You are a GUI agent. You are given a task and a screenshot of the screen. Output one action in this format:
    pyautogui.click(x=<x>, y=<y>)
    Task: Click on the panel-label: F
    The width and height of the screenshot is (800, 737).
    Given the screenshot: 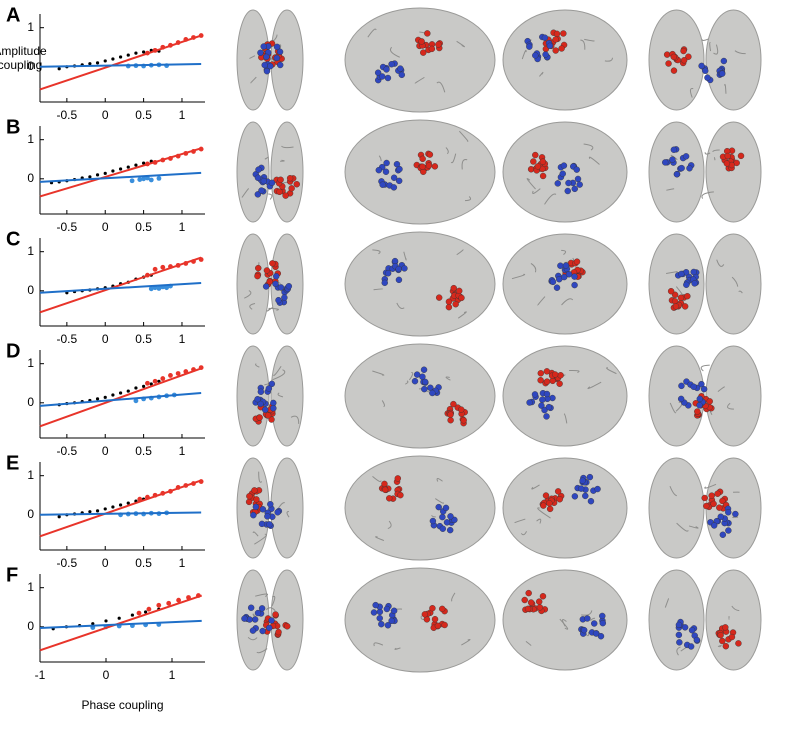 What is the action you would take?
    pyautogui.click(x=12, y=575)
    